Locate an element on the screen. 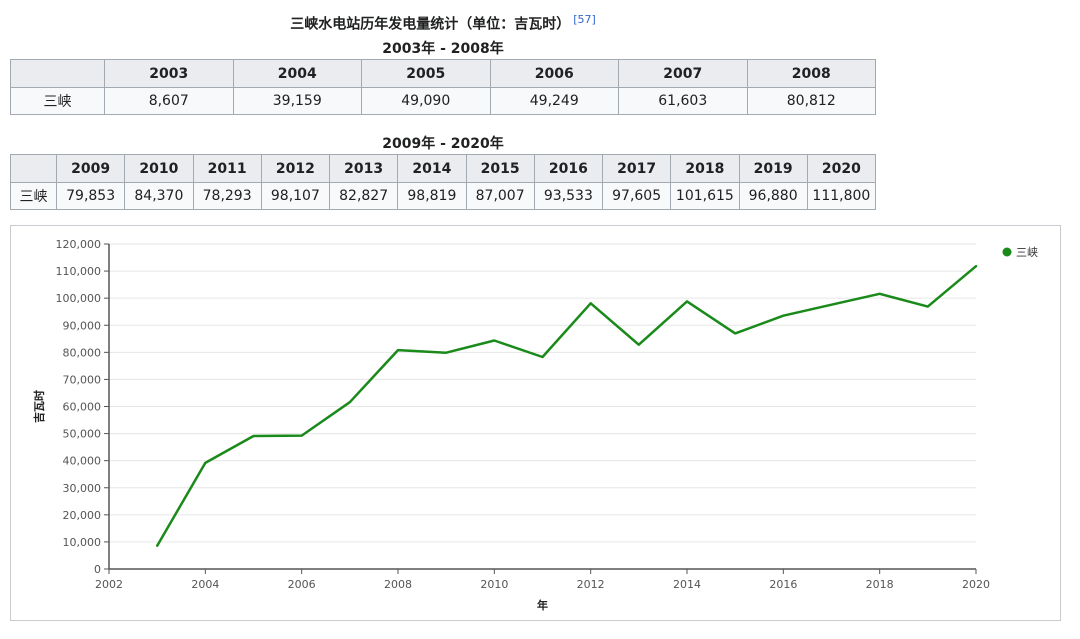 The width and height of the screenshot is (1080, 639). year-header: 2013 is located at coordinates (363, 168).